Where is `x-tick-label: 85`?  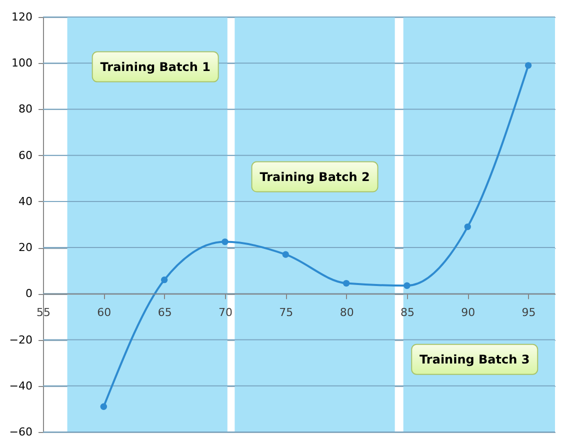 x-tick-label: 85 is located at coordinates (407, 313).